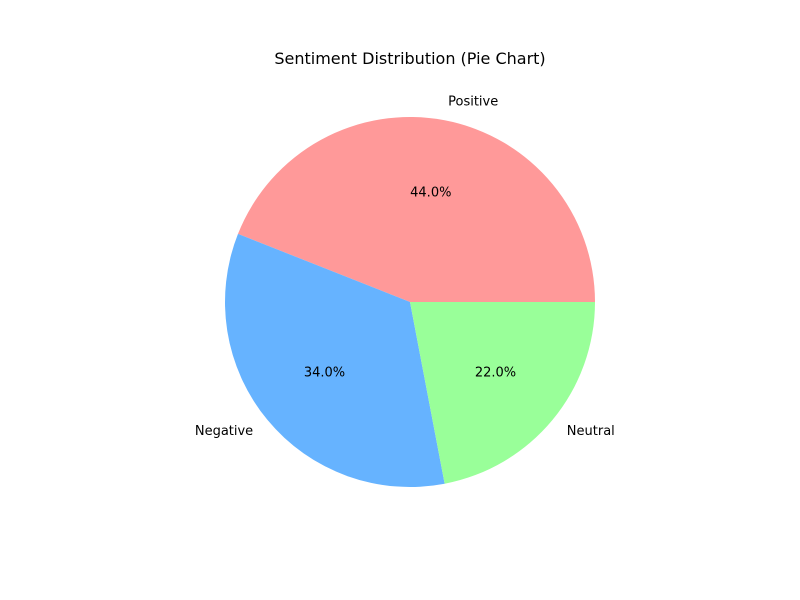  Describe the element at coordinates (409, 58) in the screenshot. I see `chart-title: Sentiment Distribution (Pie Chart)` at that location.